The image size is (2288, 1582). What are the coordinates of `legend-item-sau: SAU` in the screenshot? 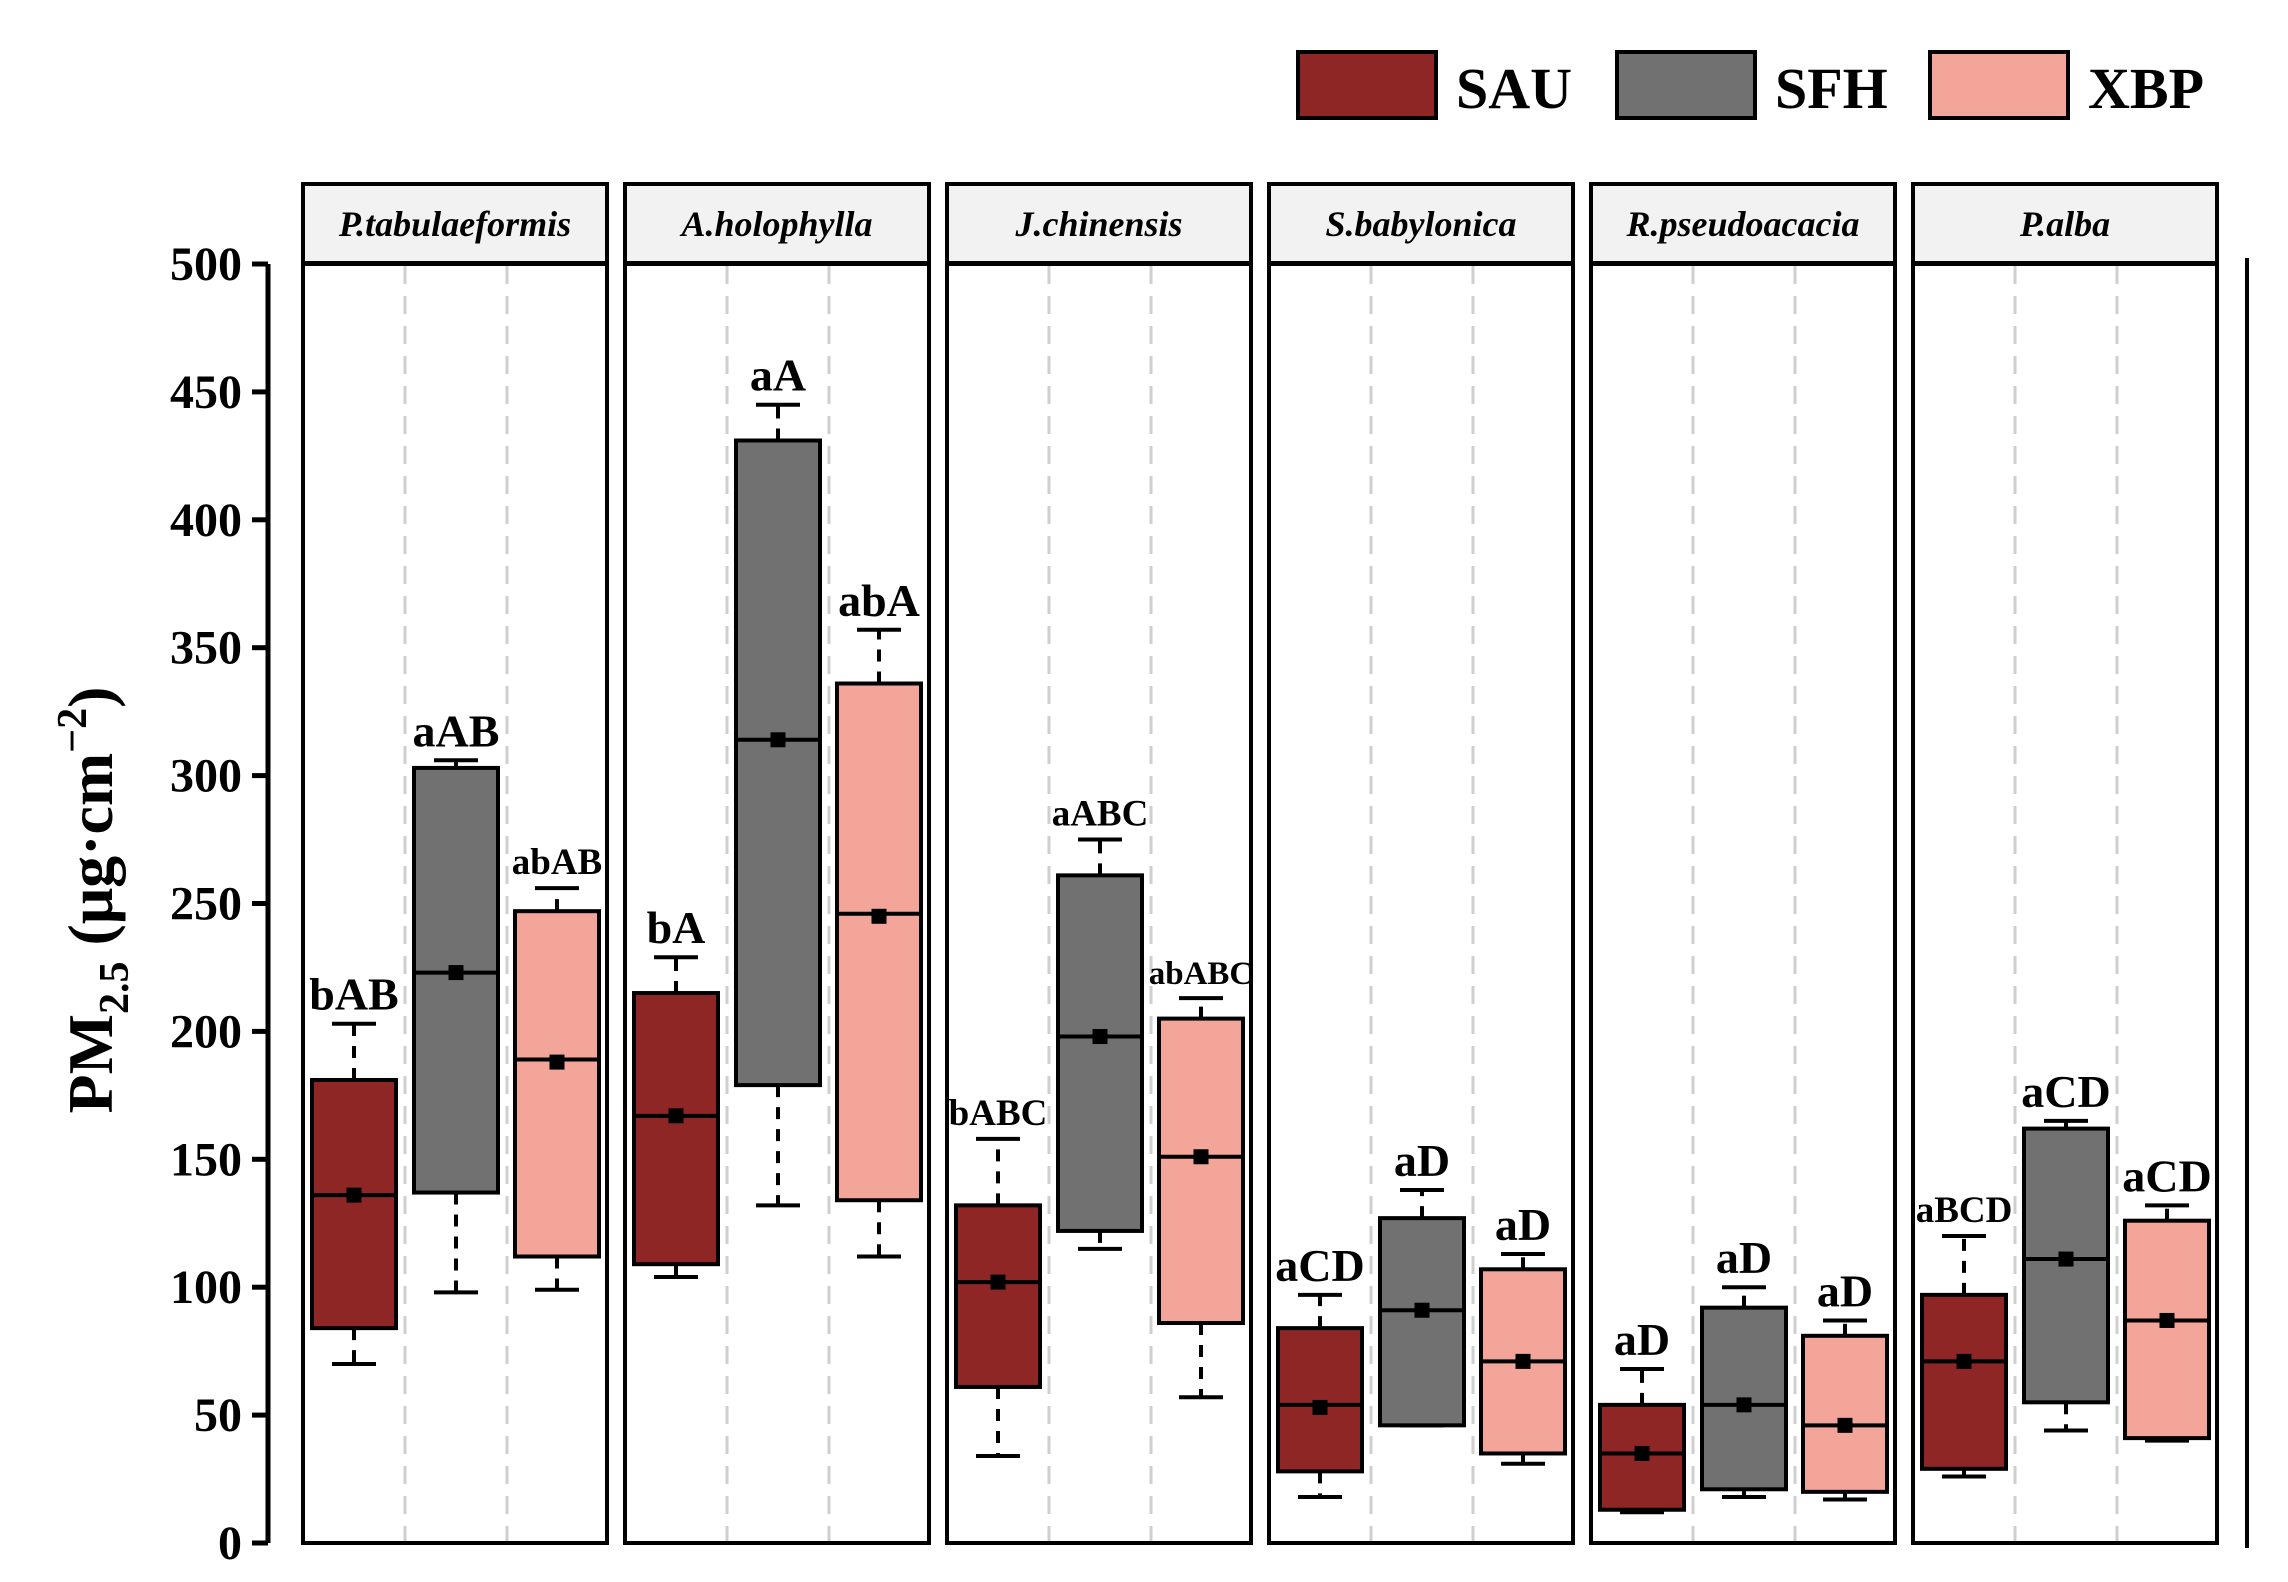 It's located at (1434, 85).